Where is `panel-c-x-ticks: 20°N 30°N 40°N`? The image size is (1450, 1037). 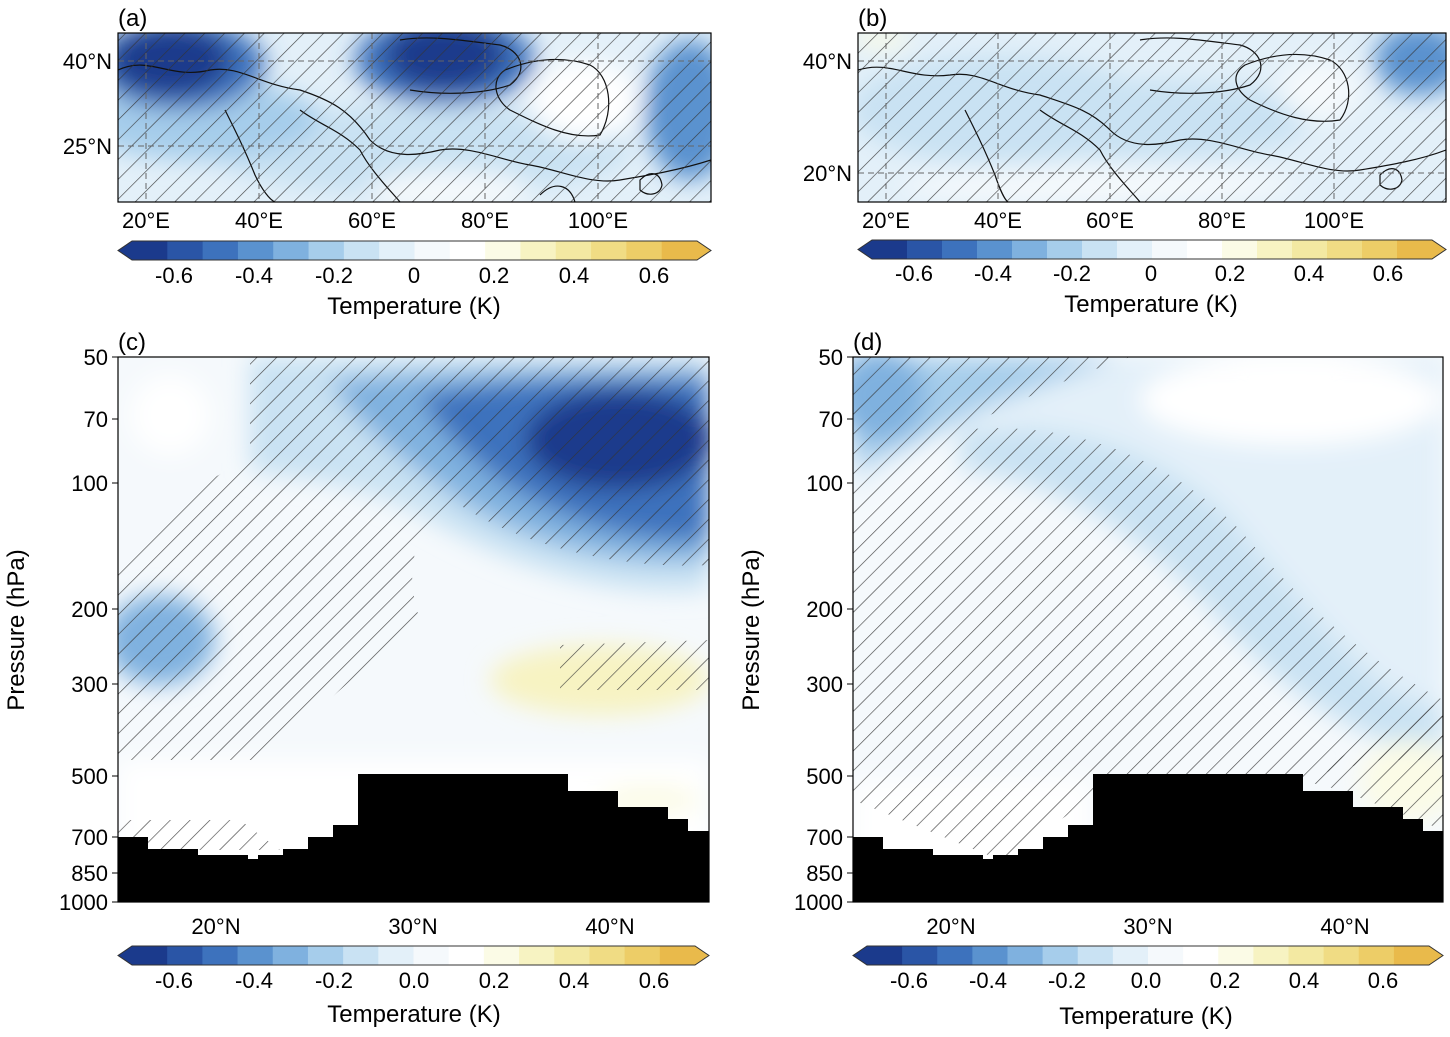
panel-c-x-ticks: 20°N 30°N 40°N is located at coordinates (412, 926).